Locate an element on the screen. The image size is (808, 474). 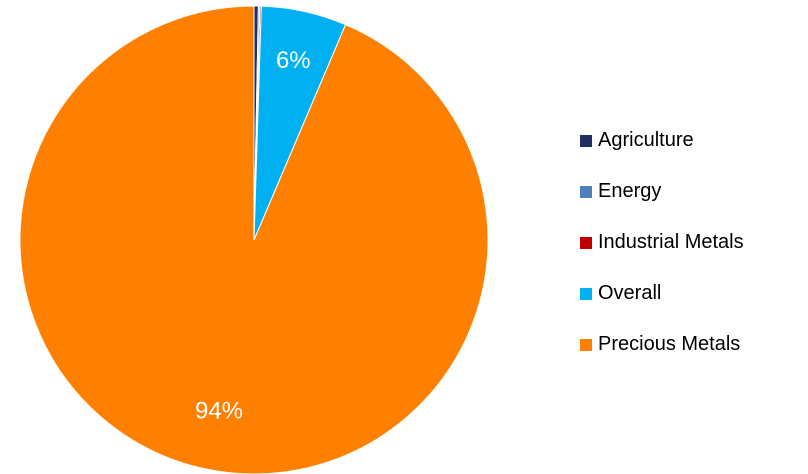
legend-item-industrial-metals: Industrial Metals is located at coordinates (662, 242).